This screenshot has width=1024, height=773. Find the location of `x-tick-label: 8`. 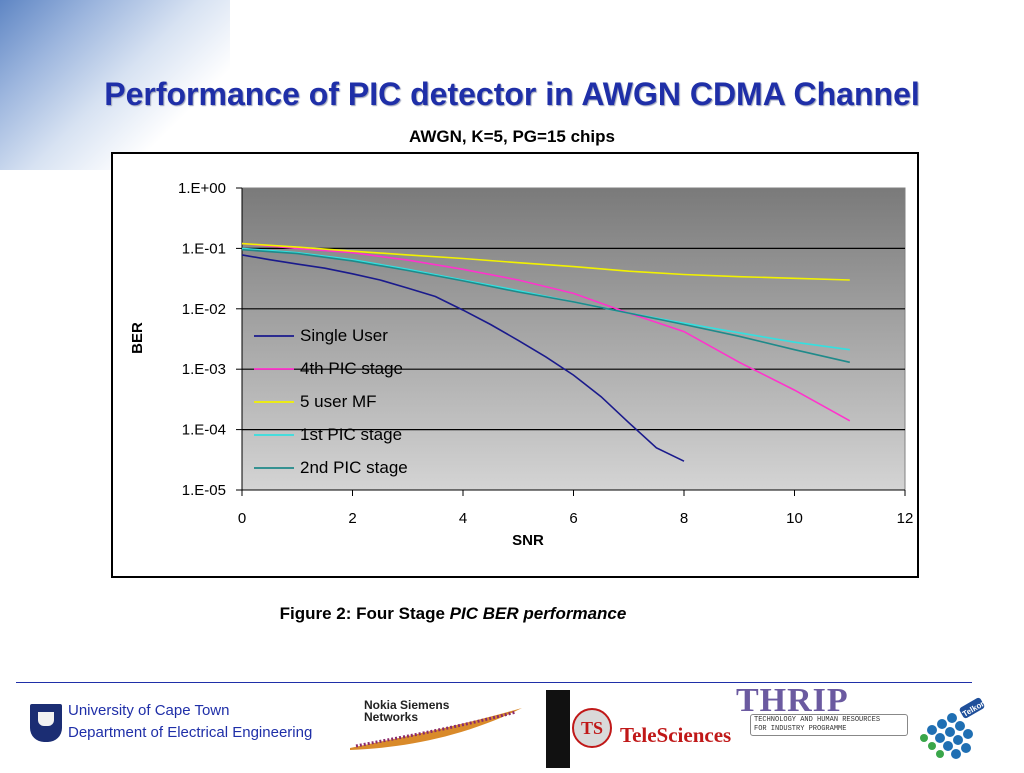

x-tick-label: 8 is located at coordinates (684, 518).